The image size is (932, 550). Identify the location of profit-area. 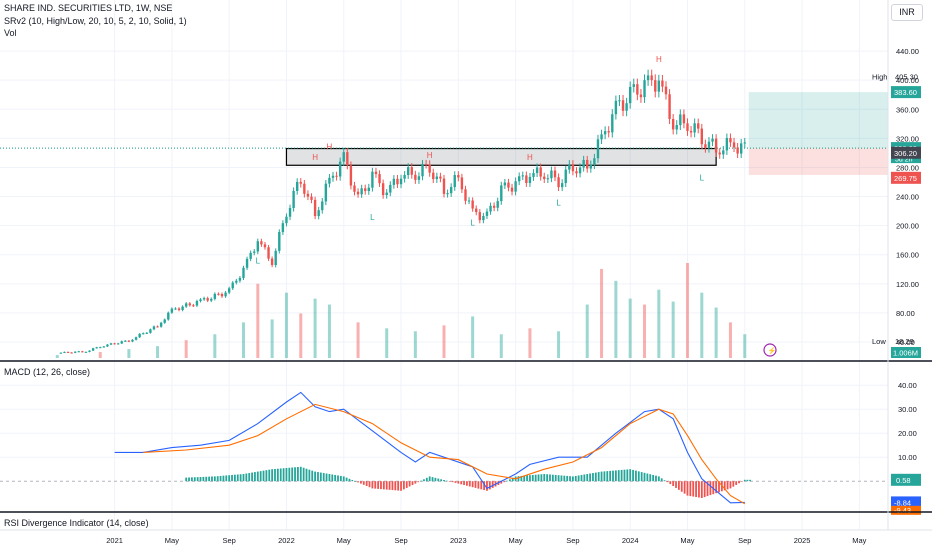
(818, 120).